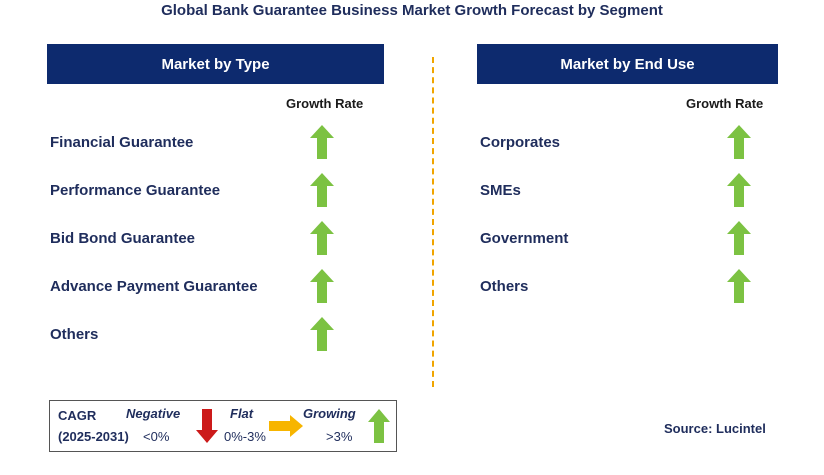 The height and width of the screenshot is (475, 824). Describe the element at coordinates (123, 238) in the screenshot. I see `list-item-bid-bond-guarantee: Bid Bond Guarantee` at that location.